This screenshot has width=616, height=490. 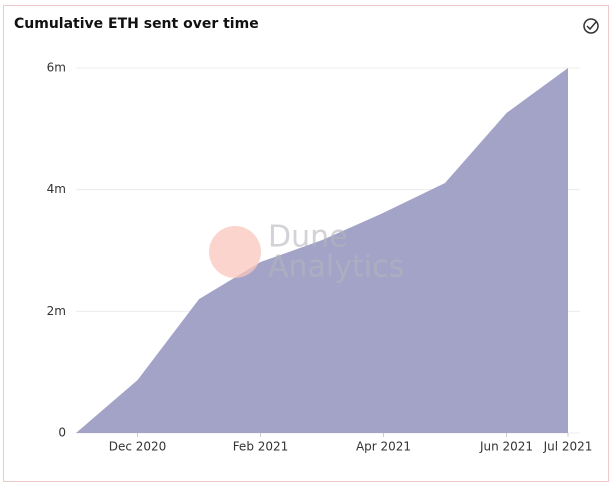 What do you see at coordinates (568, 447) in the screenshot?
I see `x-tick-label: Jul 2021` at bounding box center [568, 447].